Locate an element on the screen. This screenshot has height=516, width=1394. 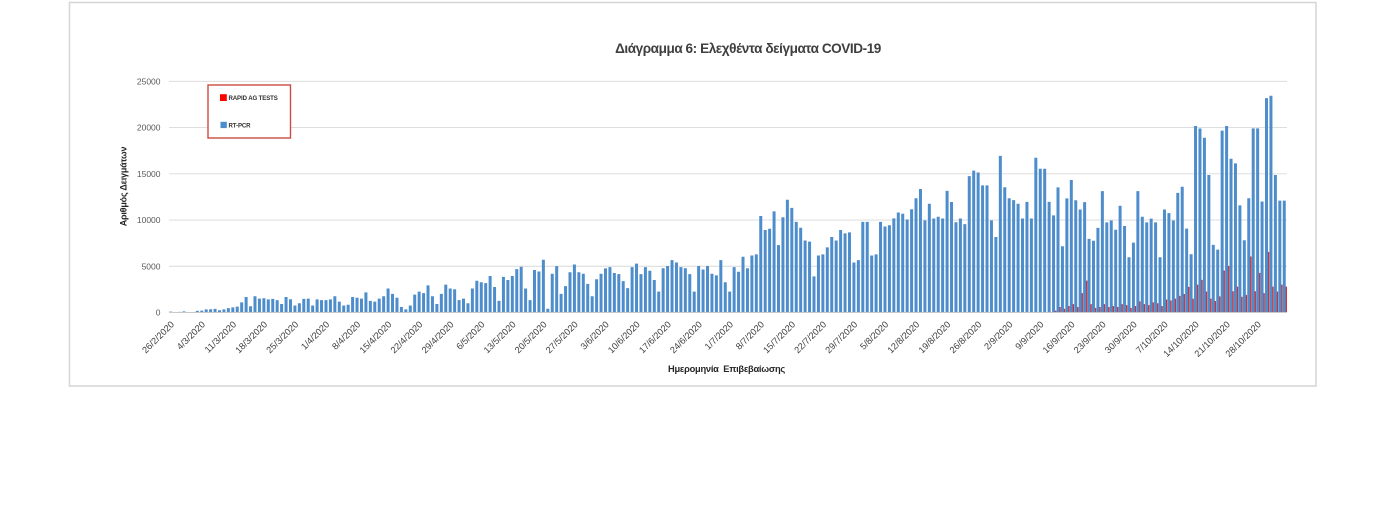
svg-text: RAPID AG TESTS is located at coordinates (253, 98).